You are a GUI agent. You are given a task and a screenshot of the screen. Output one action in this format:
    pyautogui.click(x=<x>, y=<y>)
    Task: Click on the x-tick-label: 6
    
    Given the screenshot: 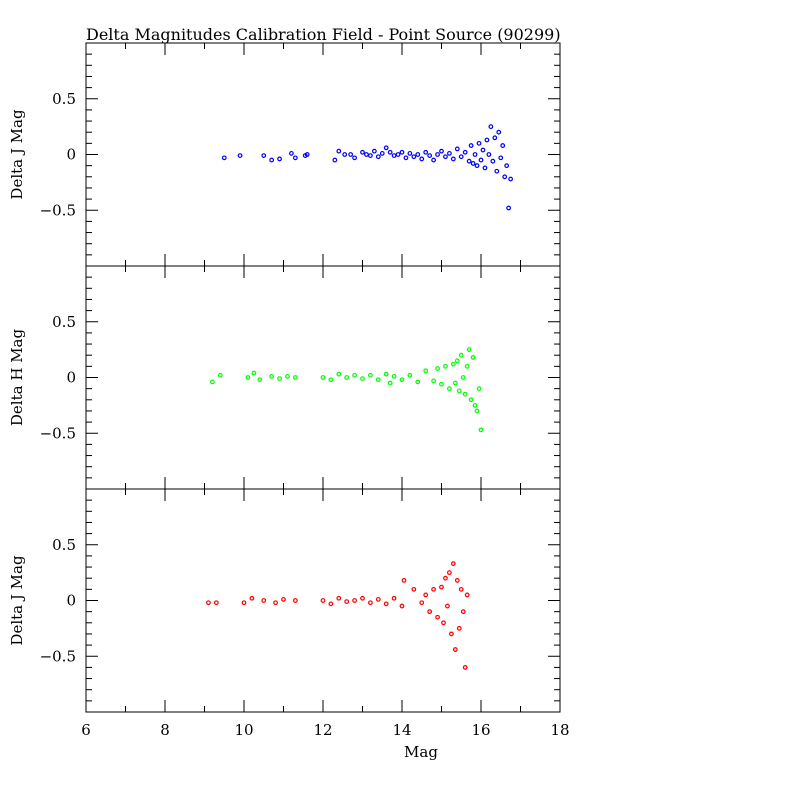 What is the action you would take?
    pyautogui.click(x=86, y=730)
    